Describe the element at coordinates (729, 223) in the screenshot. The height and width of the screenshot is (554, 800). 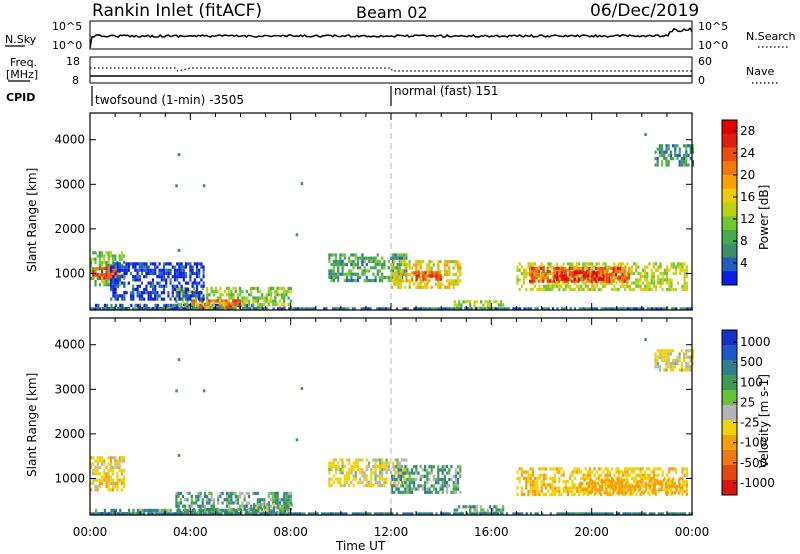
I see `colorbar-swatch` at that location.